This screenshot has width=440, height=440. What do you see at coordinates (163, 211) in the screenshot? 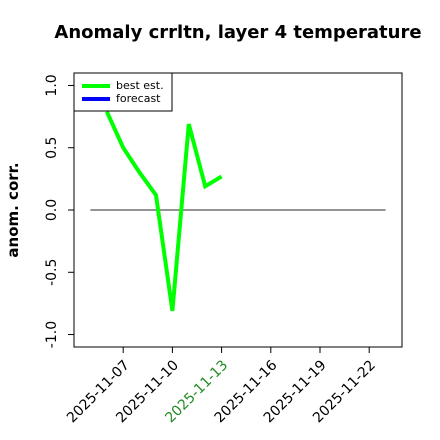
I see `series-line` at bounding box center [163, 211].